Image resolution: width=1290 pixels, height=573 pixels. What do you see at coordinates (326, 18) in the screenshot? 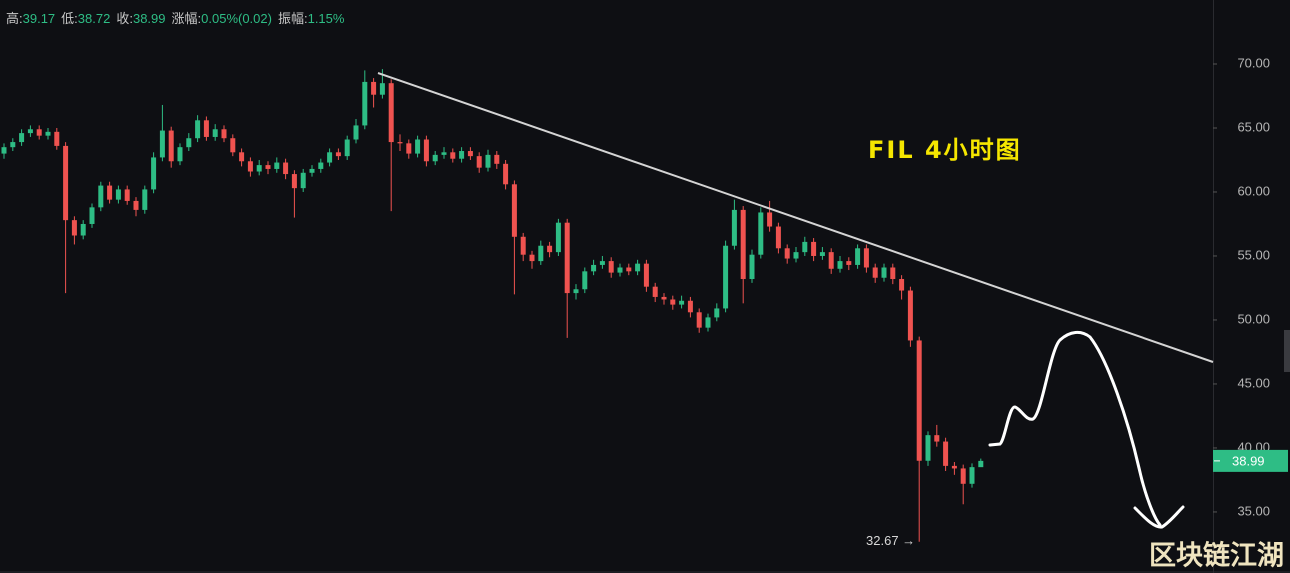
I see `info-value: 1.15%` at bounding box center [326, 18].